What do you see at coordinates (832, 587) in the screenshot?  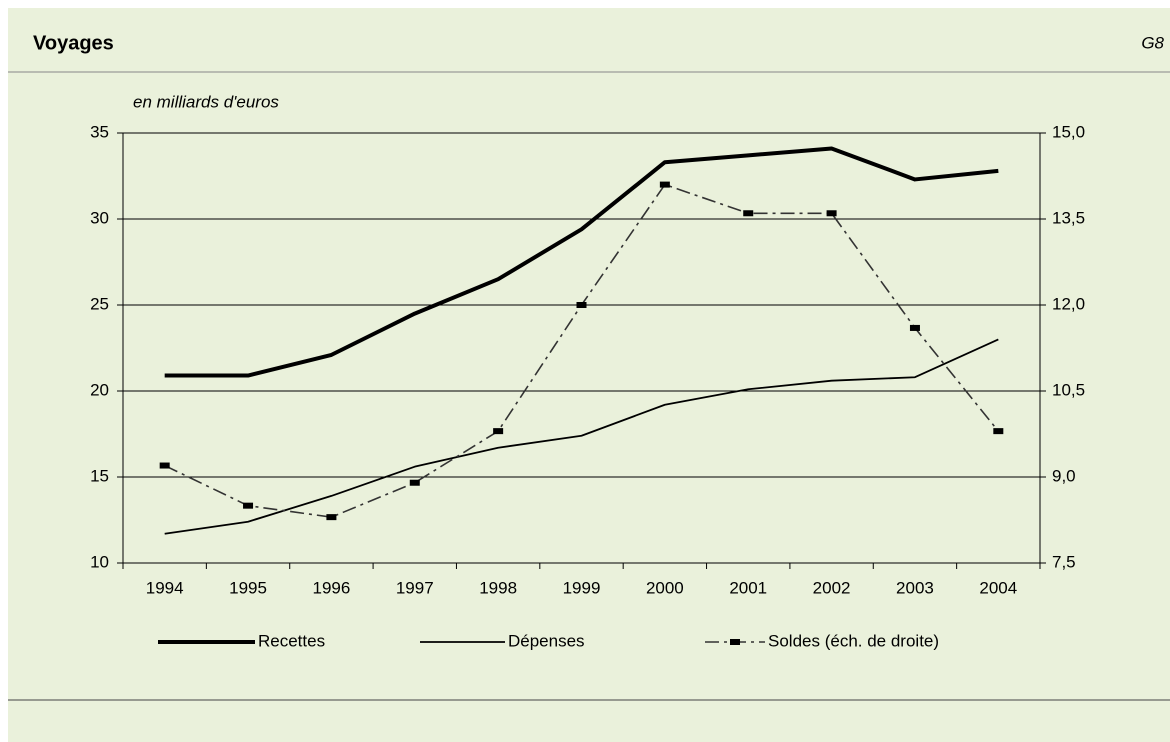 I see `x-tick-label: 2002` at bounding box center [832, 587].